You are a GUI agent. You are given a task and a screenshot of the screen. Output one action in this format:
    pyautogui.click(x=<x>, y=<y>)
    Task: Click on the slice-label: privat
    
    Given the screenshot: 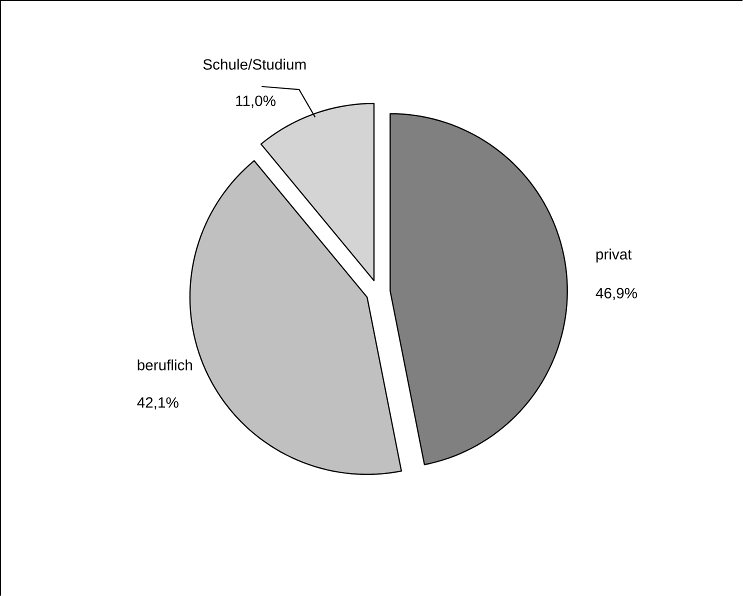 What is the action you would take?
    pyautogui.click(x=614, y=255)
    